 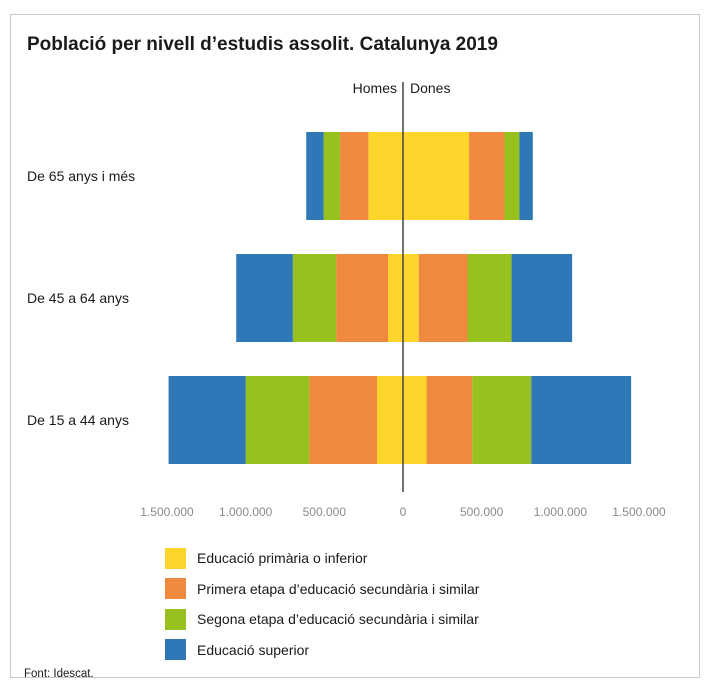 What do you see at coordinates (175, 650) in the screenshot?
I see `legend-swatch-superior` at bounding box center [175, 650].